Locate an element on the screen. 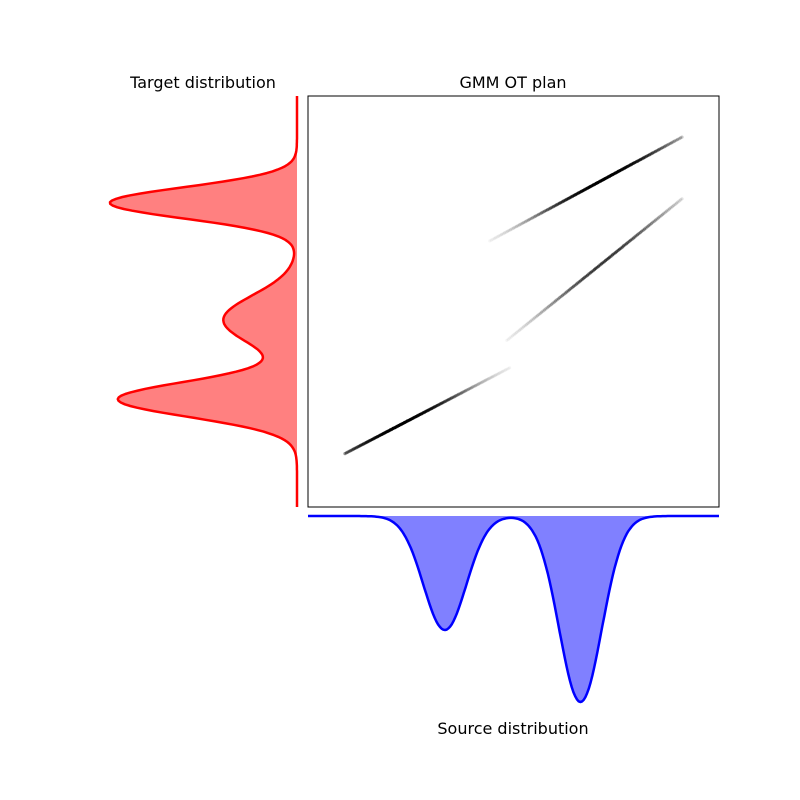 The height and width of the screenshot is (800, 800). source-distribution-plot is located at coordinates (513, 609).